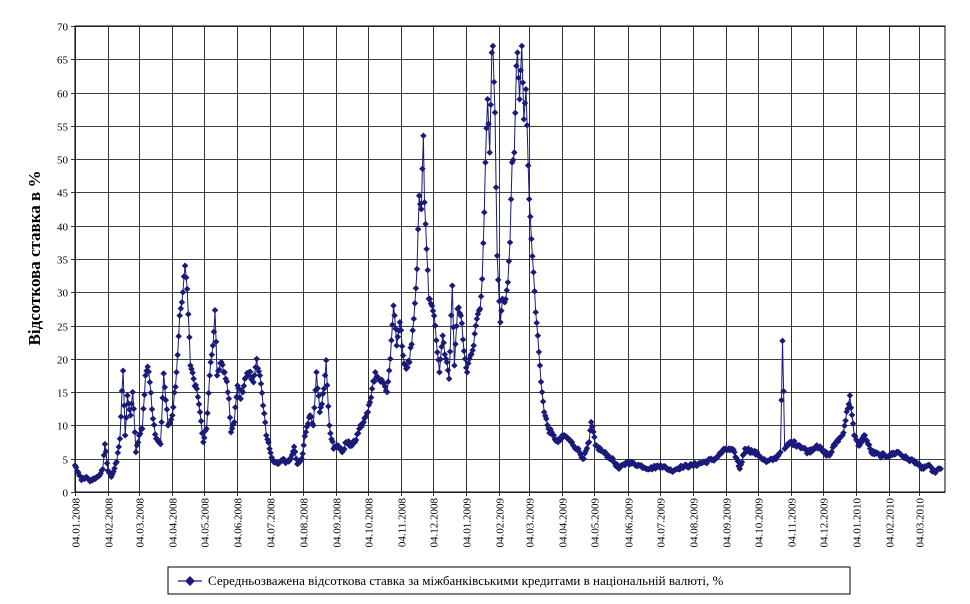 The height and width of the screenshot is (604, 970). Describe the element at coordinates (174, 523) in the screenshot. I see `x-tick-label: 04.04.2008` at that location.